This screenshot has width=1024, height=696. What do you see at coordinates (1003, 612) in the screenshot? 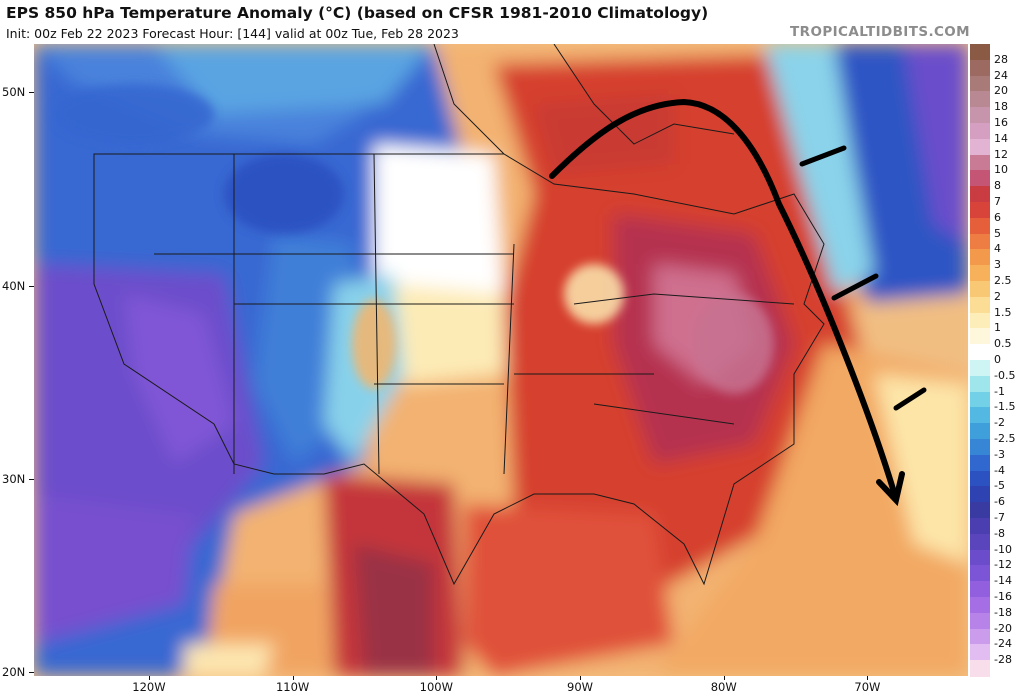
I see `colorbar-label: -18` at bounding box center [1003, 612].